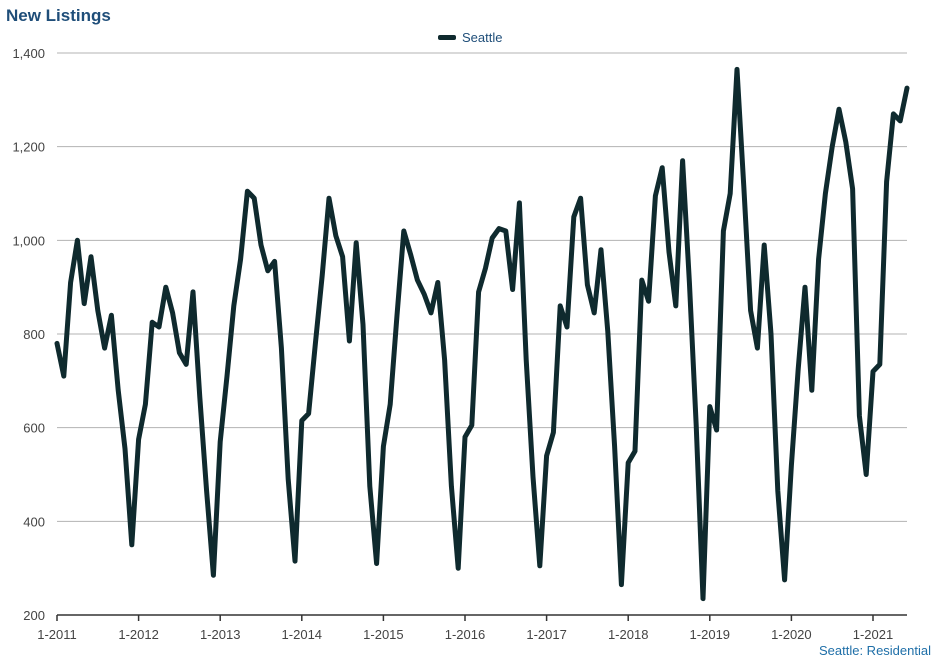 Image resolution: width=939 pixels, height=663 pixels. Describe the element at coordinates (791, 634) in the screenshot. I see `x-tick-label: 1-2020` at that location.